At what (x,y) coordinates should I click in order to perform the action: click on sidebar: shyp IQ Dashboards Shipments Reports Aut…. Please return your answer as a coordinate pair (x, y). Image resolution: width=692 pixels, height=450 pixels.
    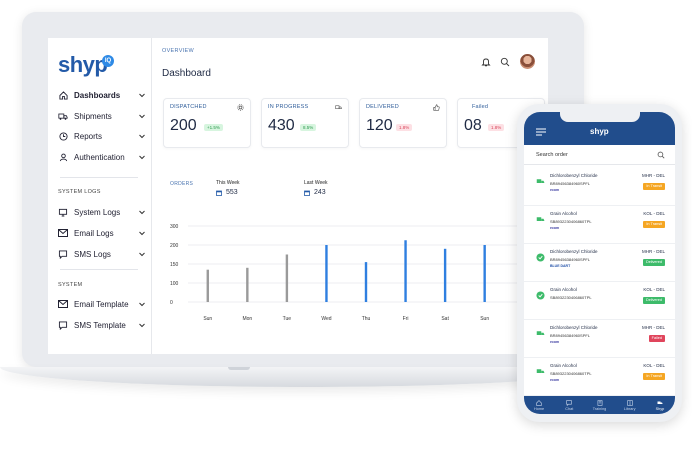
    Looking at the image, I should click on (100, 196).